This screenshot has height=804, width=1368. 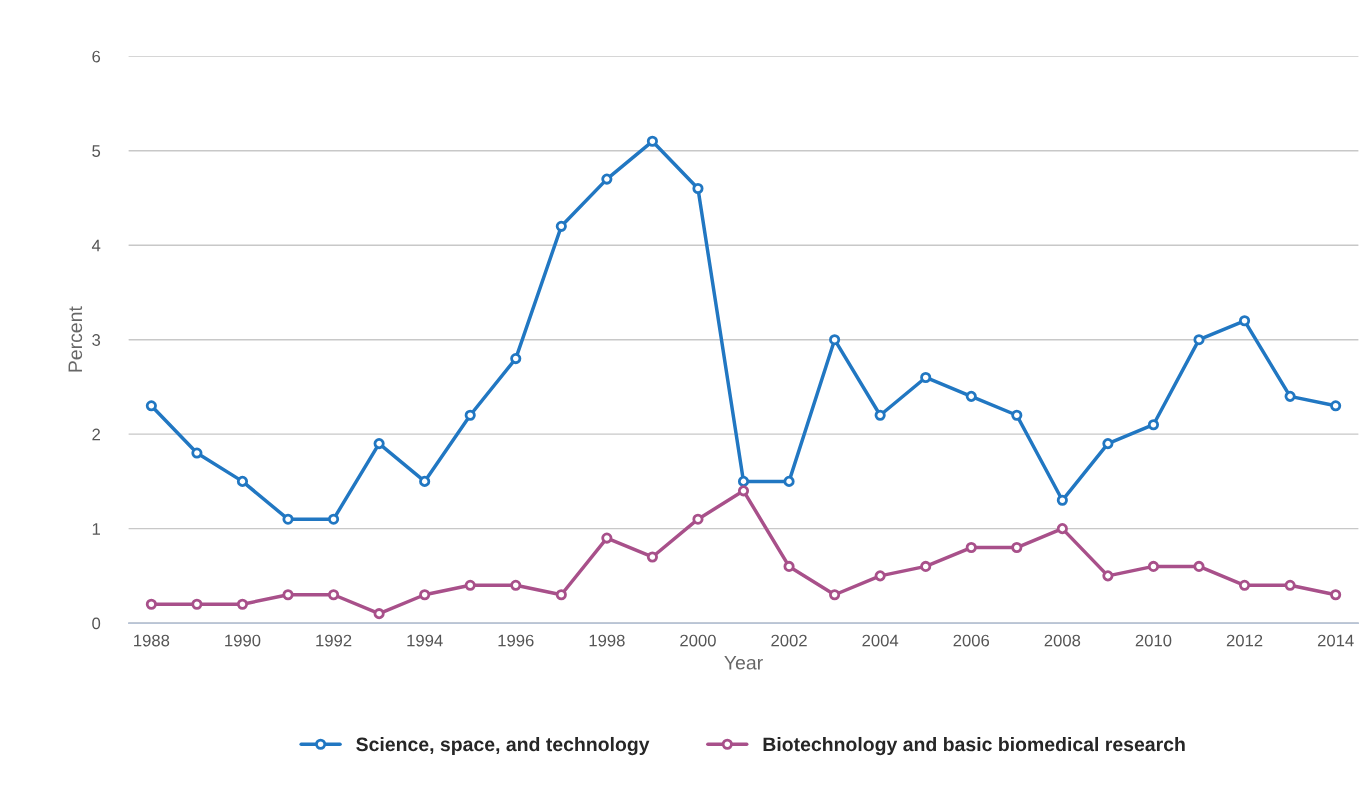 I want to click on y-tick-label: 6, so click(x=96, y=56).